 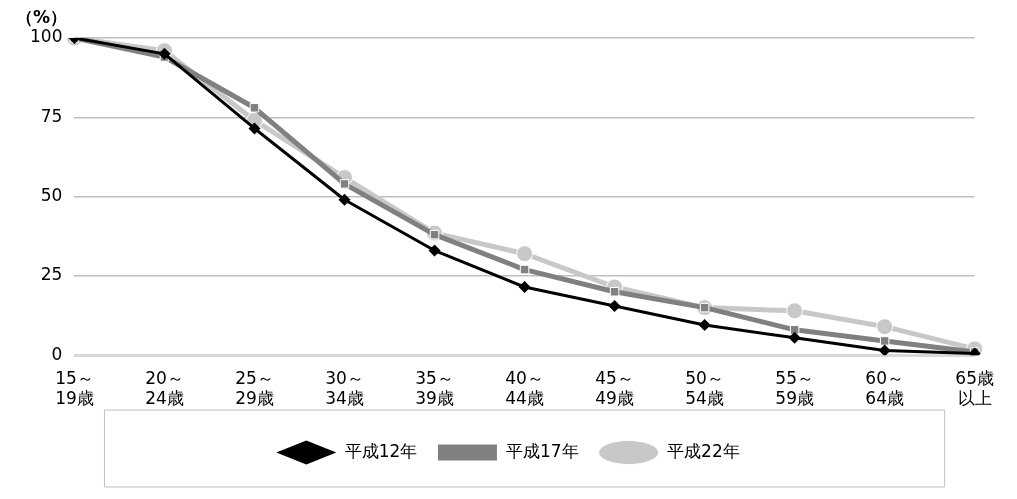 What do you see at coordinates (524, 388) in the screenshot?
I see `x-tick-label: 40～44歳` at bounding box center [524, 388].